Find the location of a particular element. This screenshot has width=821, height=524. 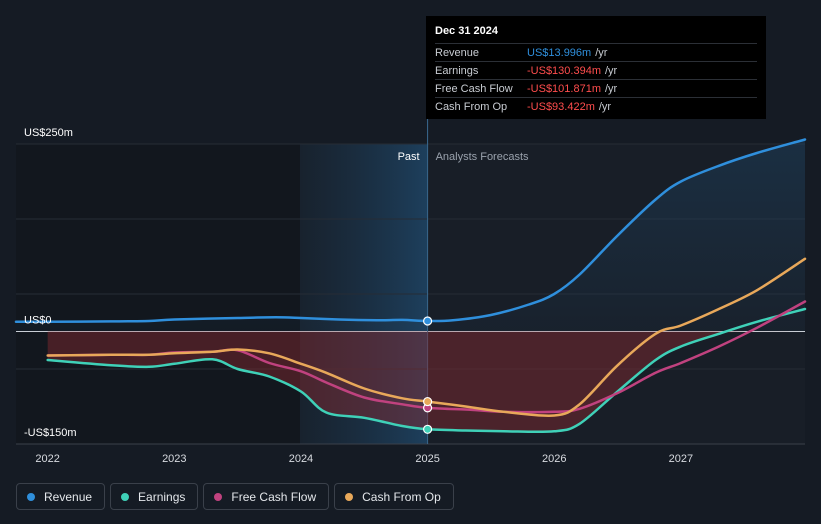

legend-item-earnings: Earnings is located at coordinates (154, 496).